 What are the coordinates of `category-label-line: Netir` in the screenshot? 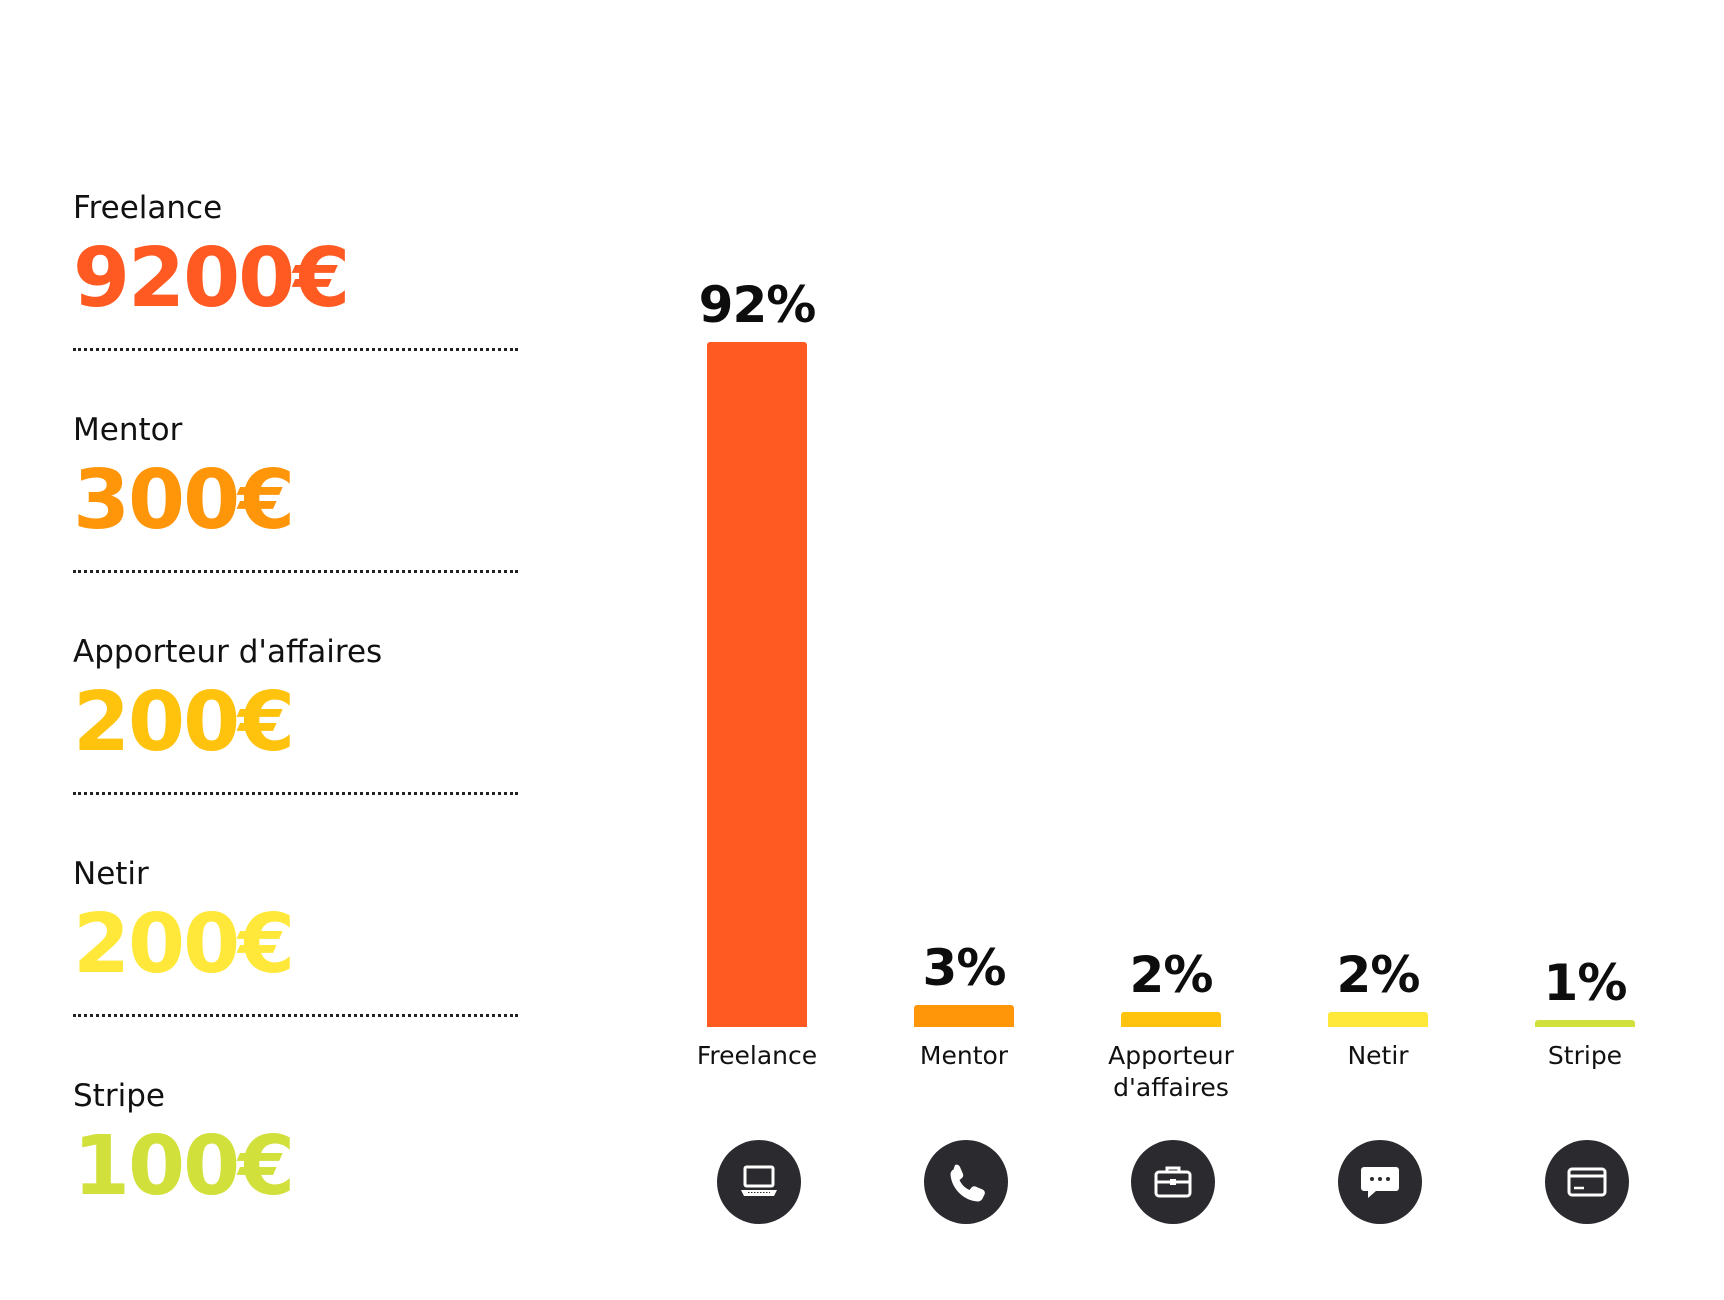 It's located at (1378, 1055).